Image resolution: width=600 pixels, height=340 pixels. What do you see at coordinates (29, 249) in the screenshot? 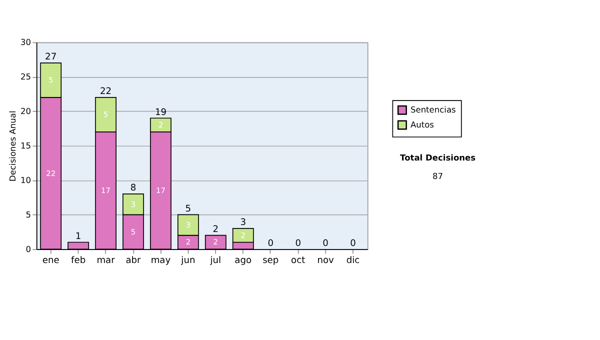
I see `y-tick-label: 0` at bounding box center [29, 249].